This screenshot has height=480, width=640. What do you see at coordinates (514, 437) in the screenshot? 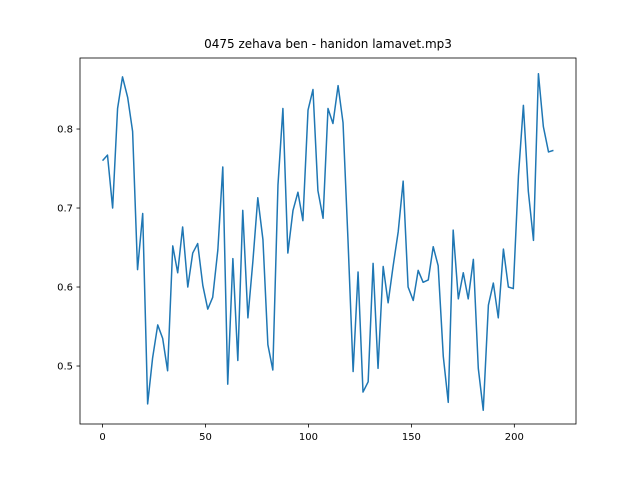
I see `x-tick-label: 200` at bounding box center [514, 437].